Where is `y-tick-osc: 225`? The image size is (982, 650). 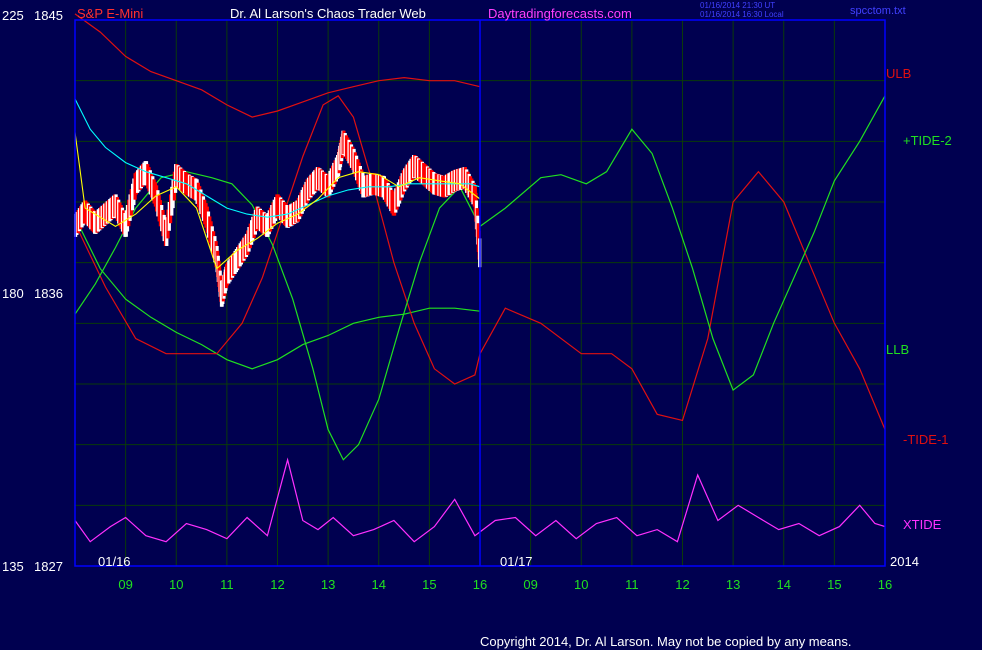 y-tick-osc: 225 is located at coordinates (13, 15).